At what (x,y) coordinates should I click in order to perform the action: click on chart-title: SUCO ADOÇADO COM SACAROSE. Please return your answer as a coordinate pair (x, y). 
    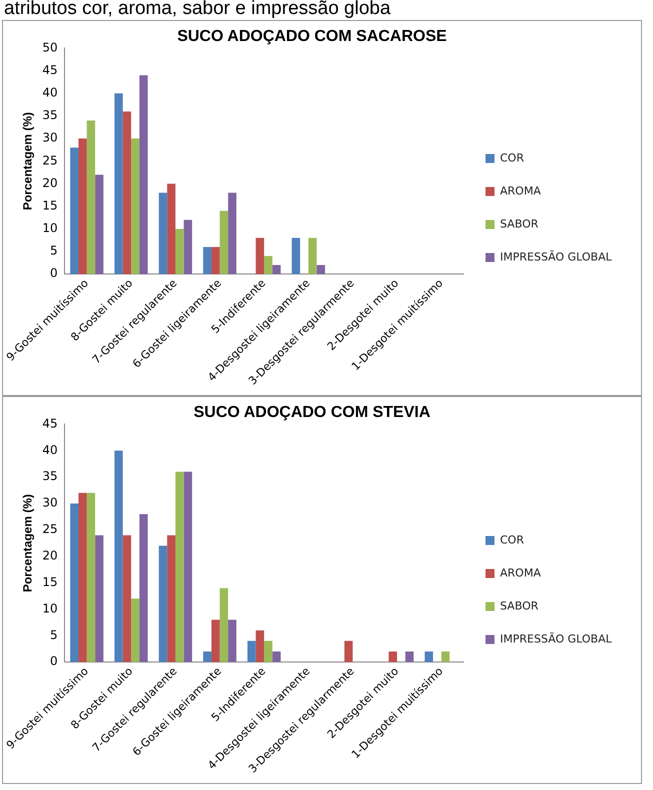
    Looking at the image, I should click on (312, 37).